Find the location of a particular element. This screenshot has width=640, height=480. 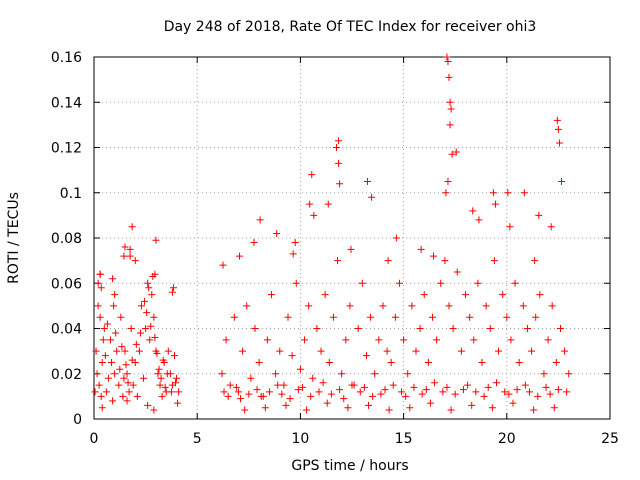

y-tick-labels: 0 0.02 0.04 0.06 0.08 0.1 0.12 0.14 0.16 is located at coordinates (66, 239).